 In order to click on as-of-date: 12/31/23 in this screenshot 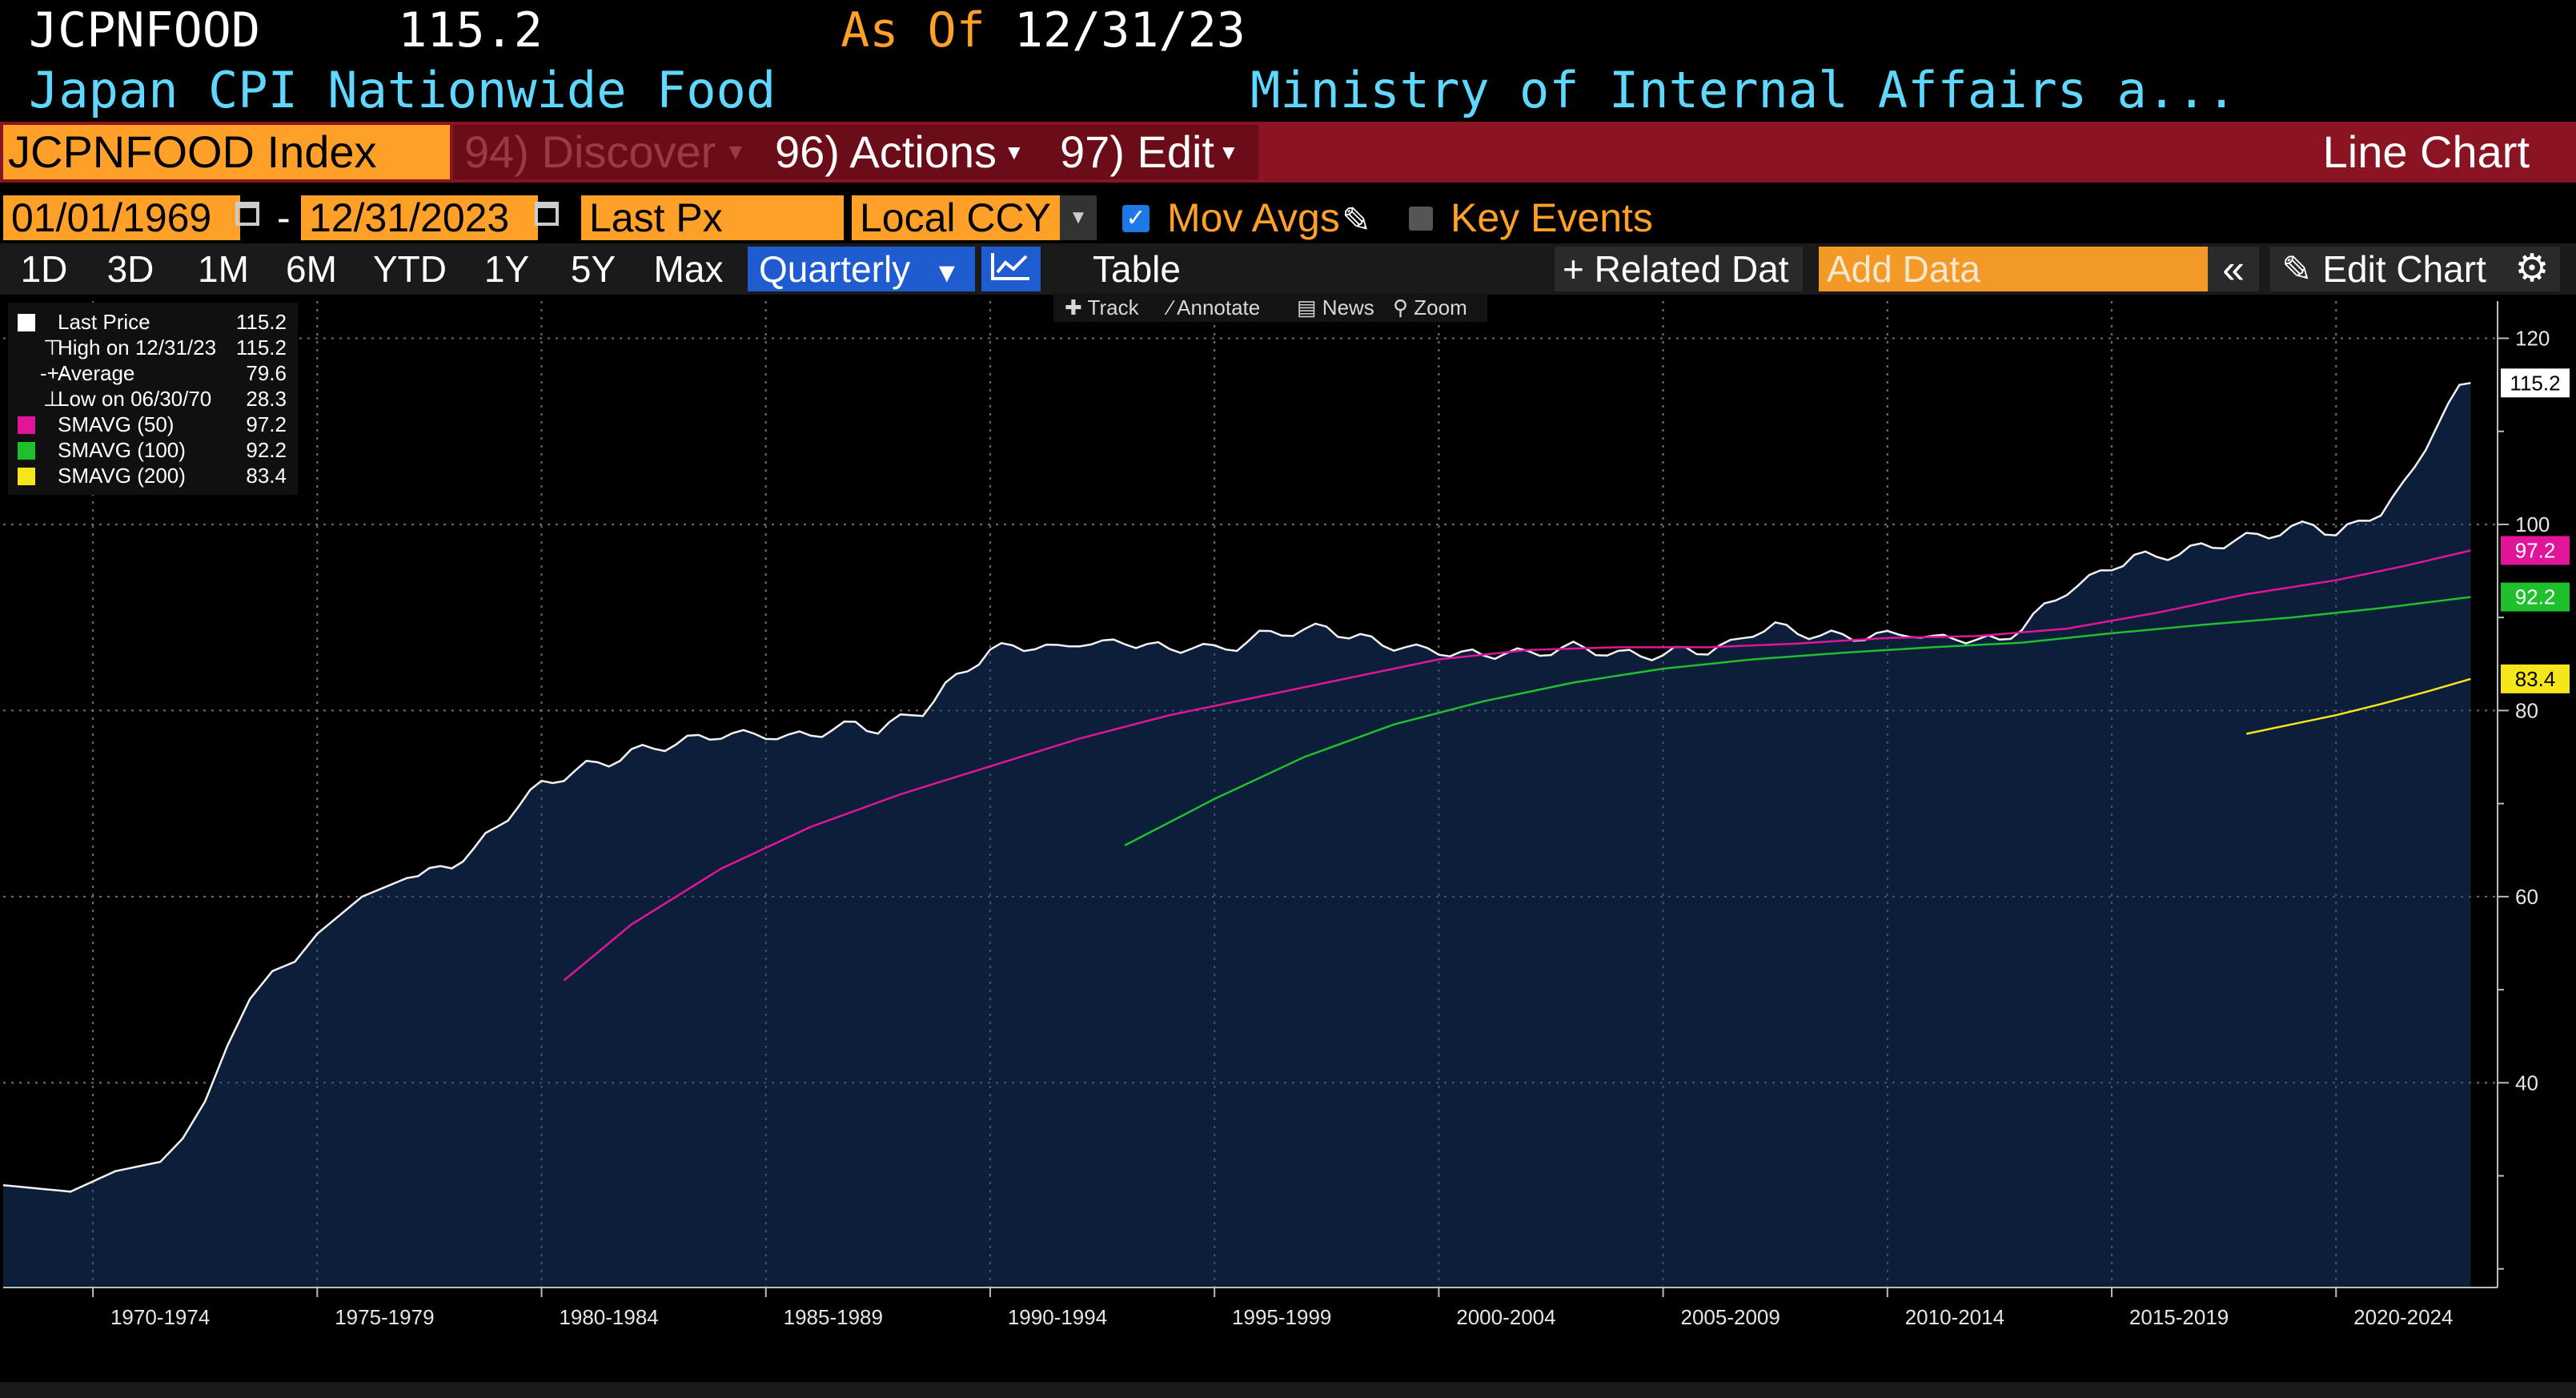, I will do `click(1129, 30)`.